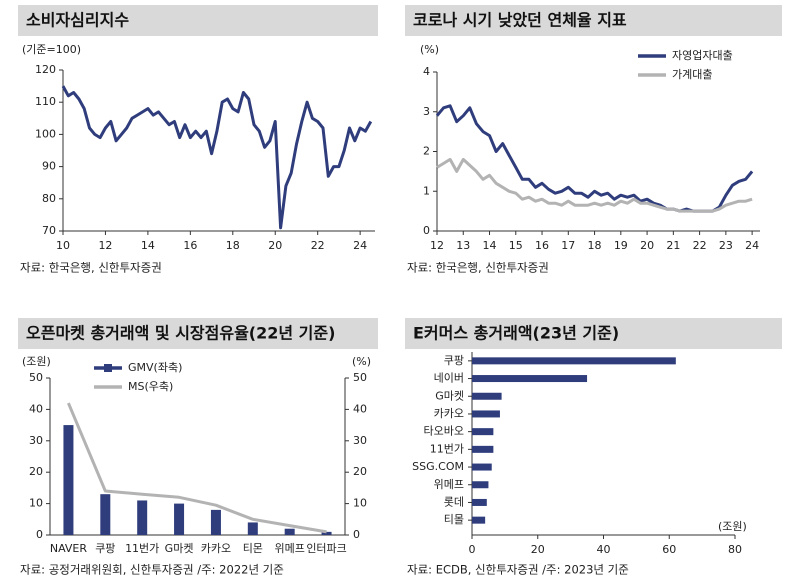 This screenshot has width=800, height=582. I want to click on legend-swatch, so click(108, 368).